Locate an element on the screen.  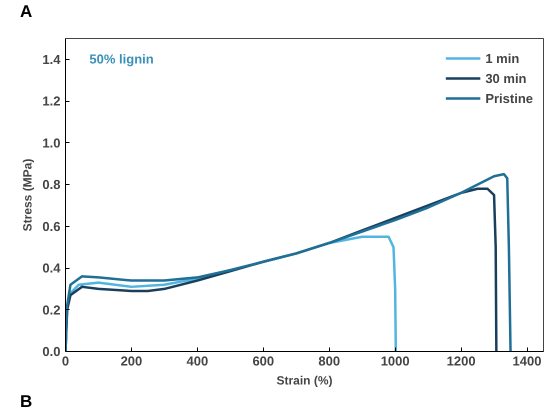
text: A is located at coordinates (26, 12).